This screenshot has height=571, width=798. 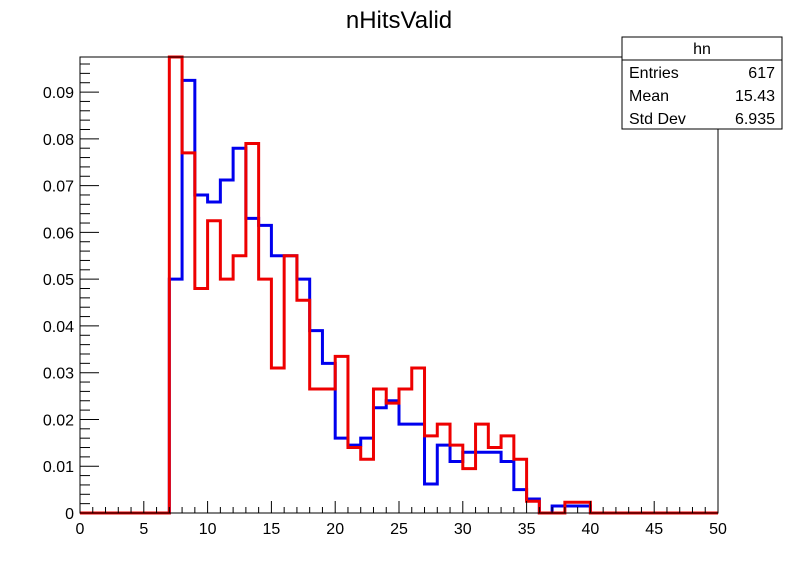 What do you see at coordinates (58, 374) in the screenshot?
I see `y-tick-label: 0.03` at bounding box center [58, 374].